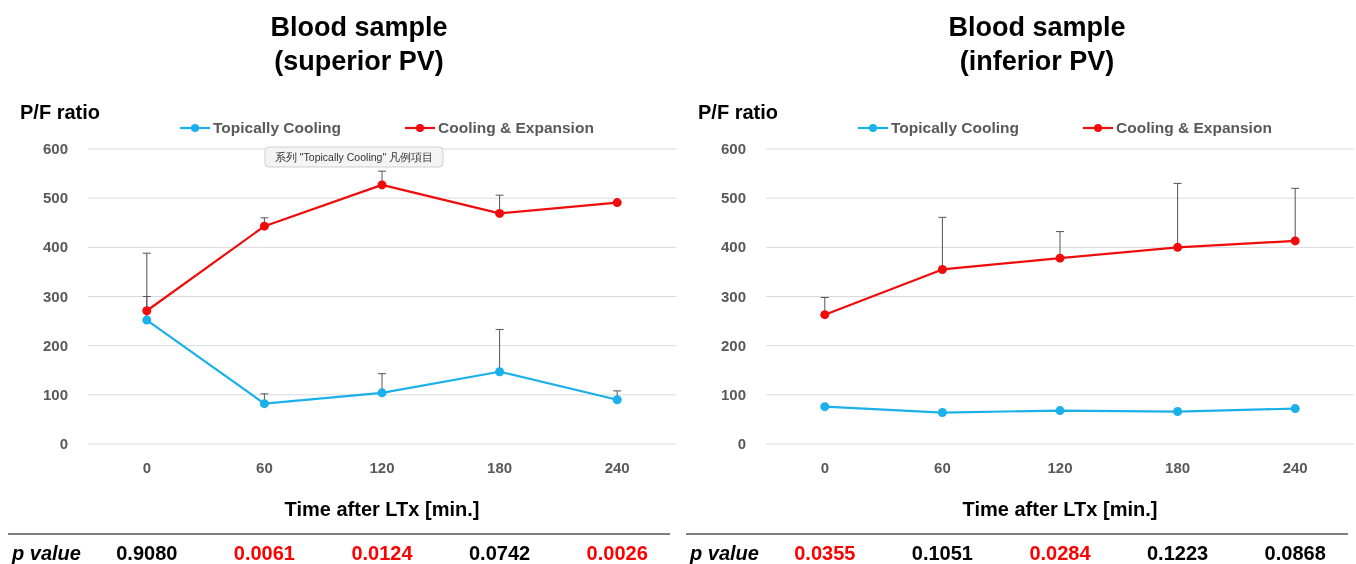  What do you see at coordinates (825, 553) in the screenshot?
I see `text: 0.0355` at bounding box center [825, 553].